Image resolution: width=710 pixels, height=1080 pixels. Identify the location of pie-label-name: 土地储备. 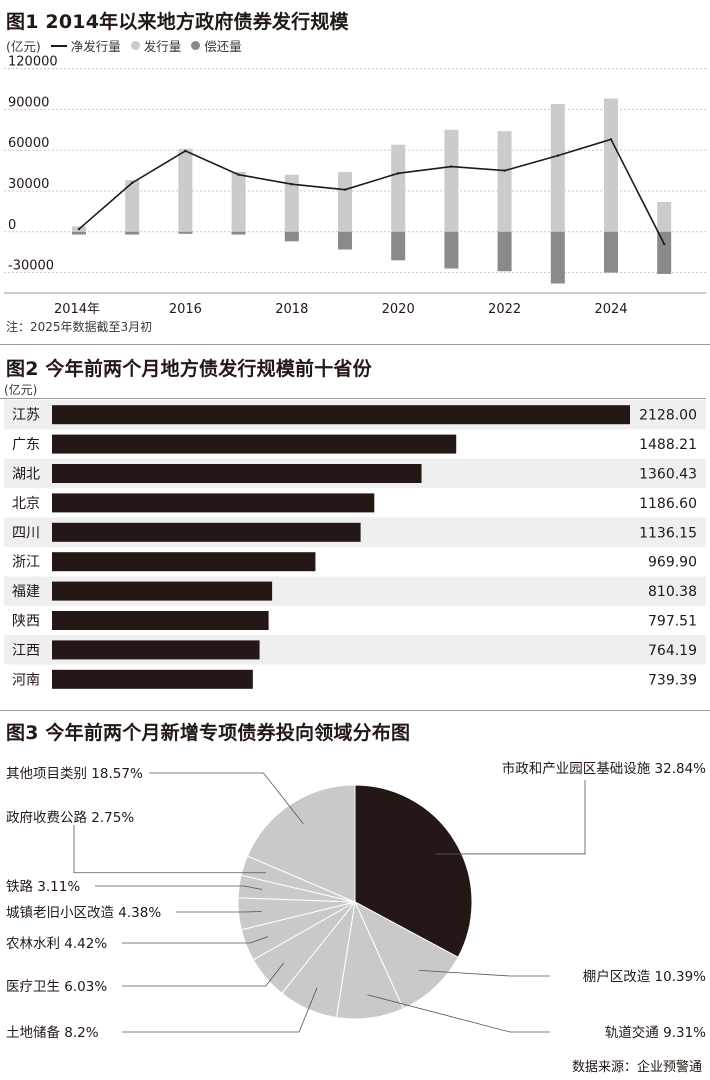
(35, 1032).